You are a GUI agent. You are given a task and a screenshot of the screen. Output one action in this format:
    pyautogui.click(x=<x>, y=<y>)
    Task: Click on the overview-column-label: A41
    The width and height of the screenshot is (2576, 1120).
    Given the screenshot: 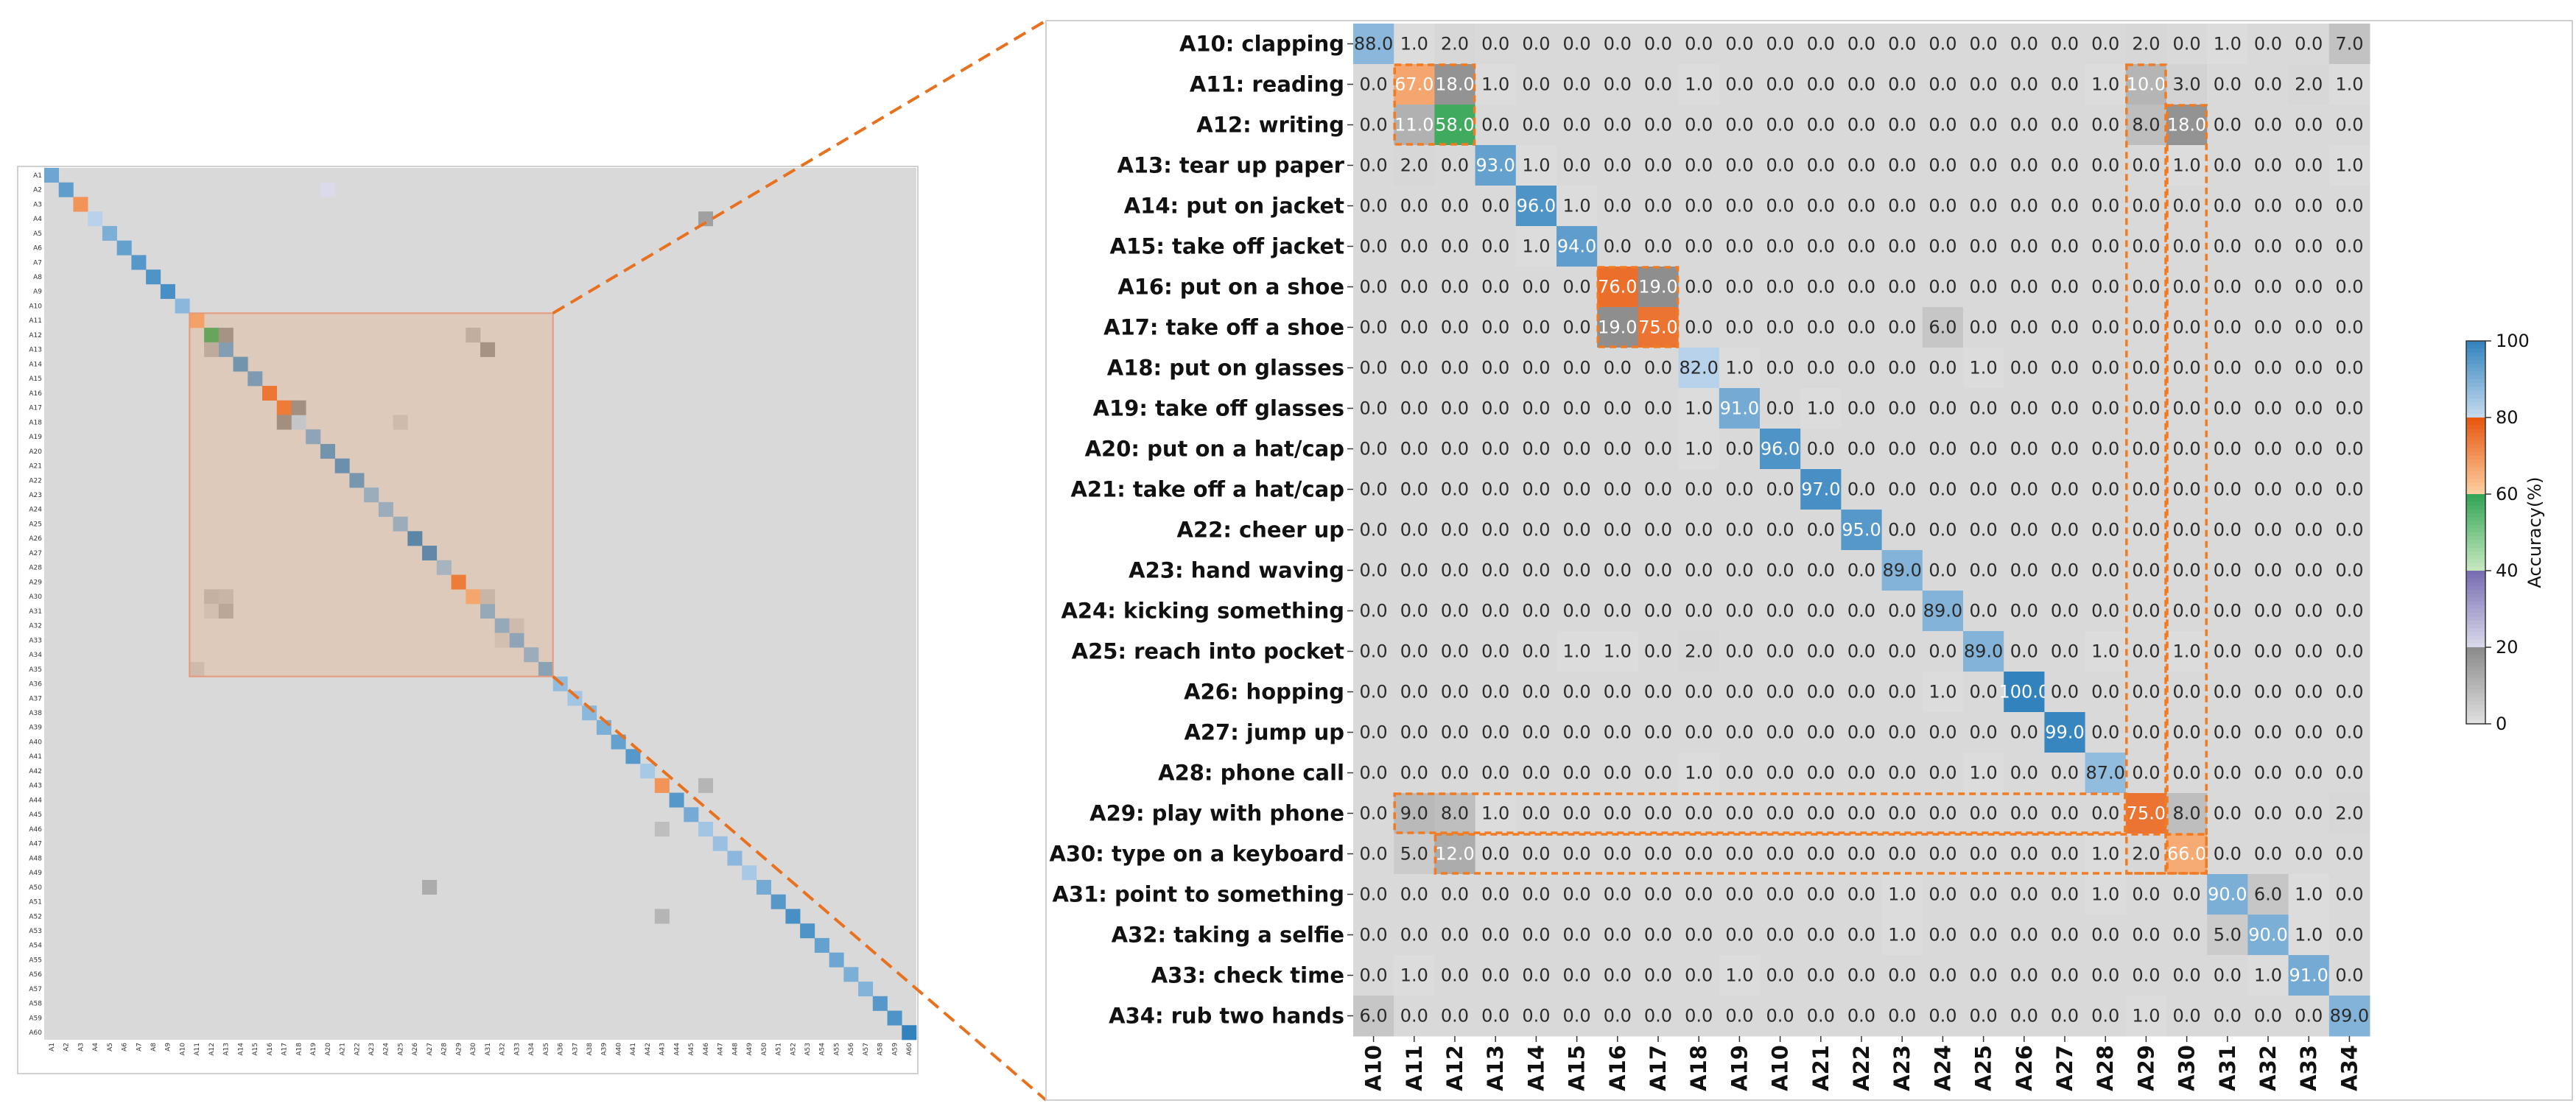 What is the action you would take?
    pyautogui.click(x=633, y=1049)
    